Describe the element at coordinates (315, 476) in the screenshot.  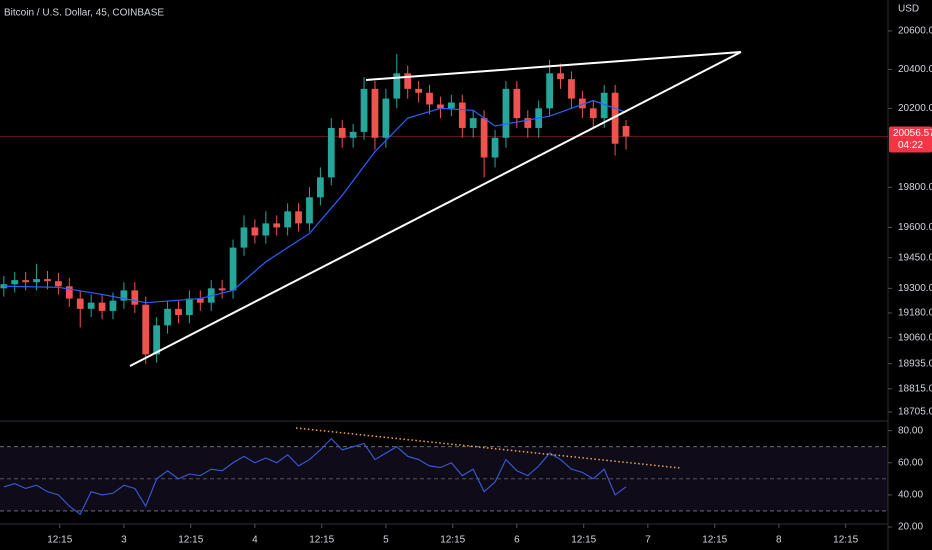
I see `rsi-line` at that location.